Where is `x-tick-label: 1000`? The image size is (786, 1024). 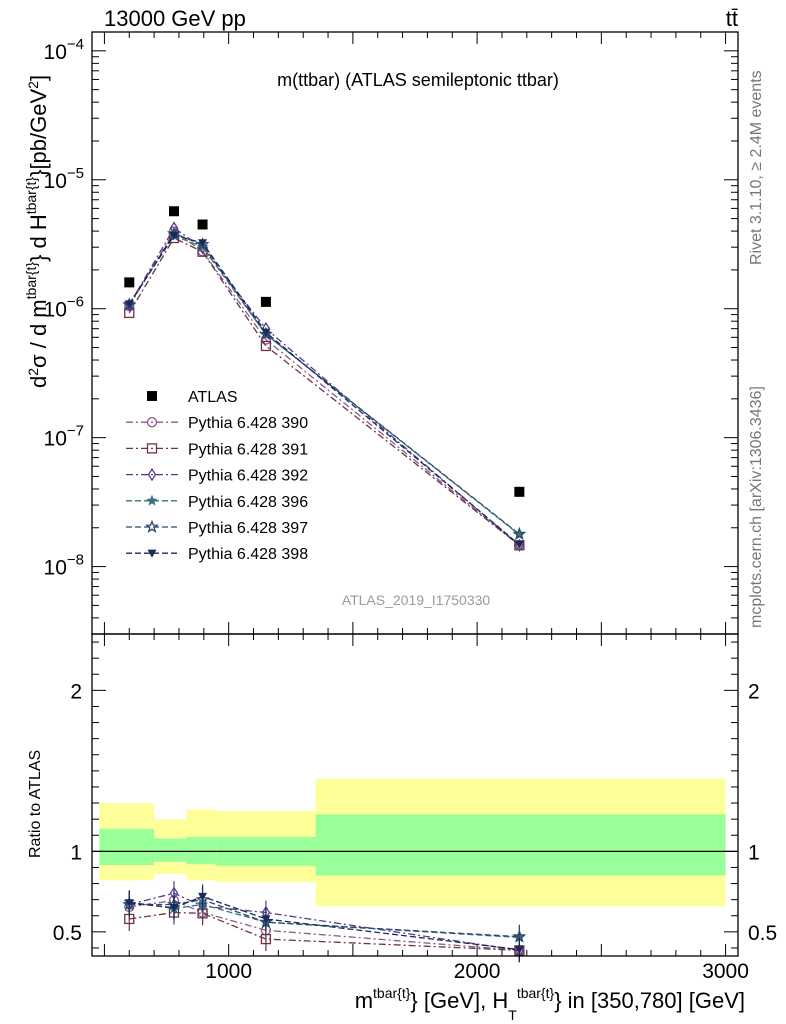 x-tick-label: 1000 is located at coordinates (228, 971).